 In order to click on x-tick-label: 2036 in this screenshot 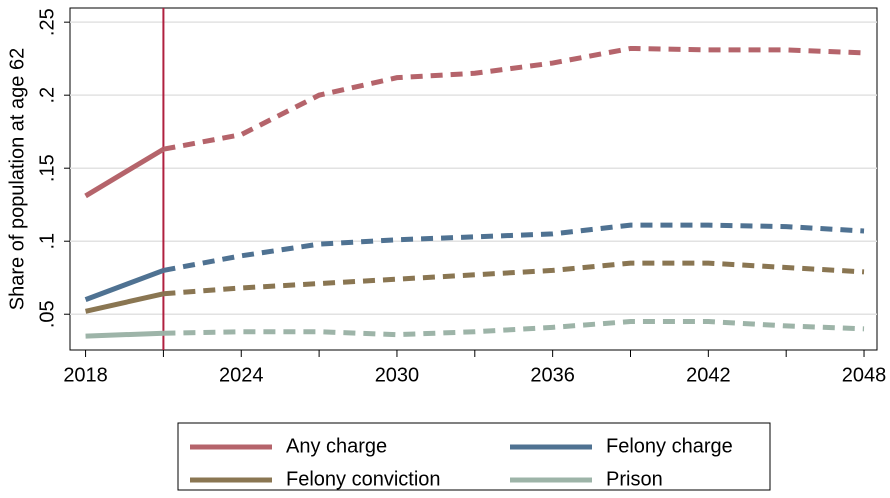, I will do `click(552, 375)`.